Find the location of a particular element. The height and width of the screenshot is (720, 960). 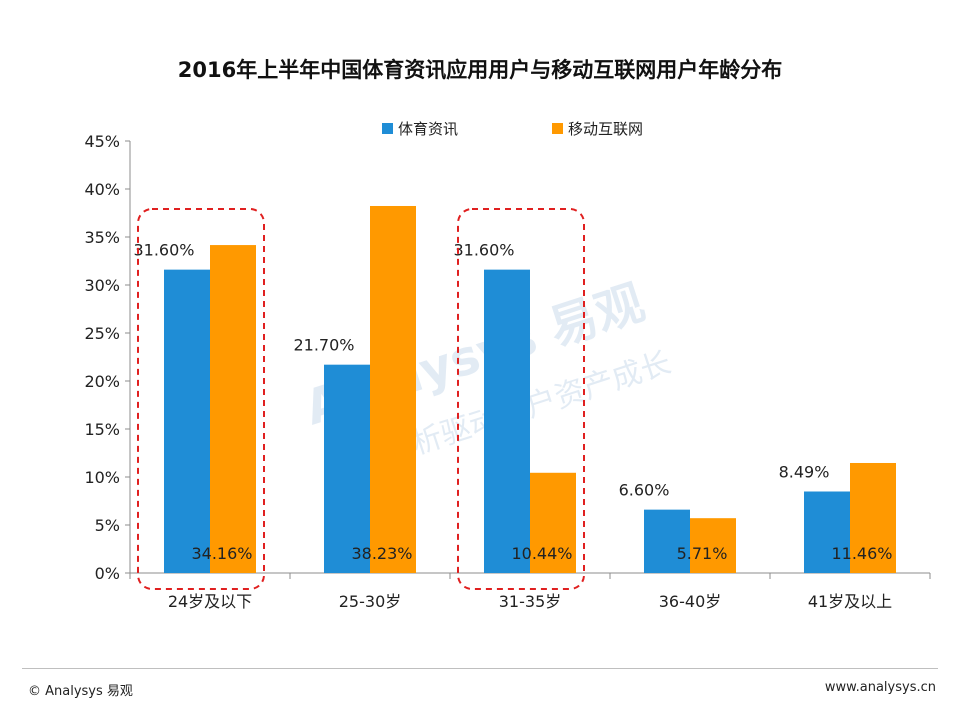

x-tick-label: 36-40岁 is located at coordinates (690, 601).